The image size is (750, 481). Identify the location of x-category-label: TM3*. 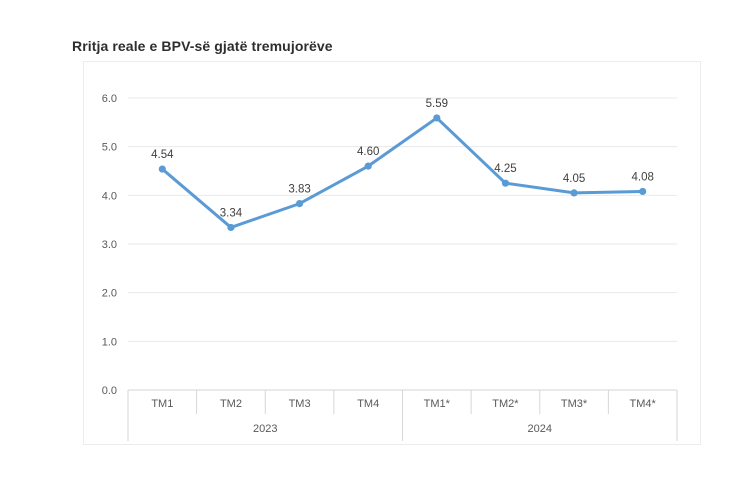
(574, 404).